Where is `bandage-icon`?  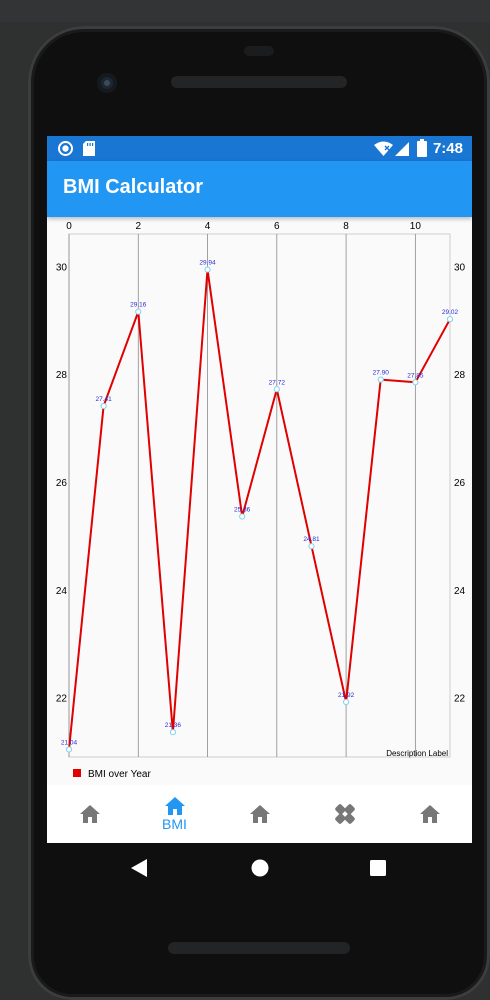
bandage-icon is located at coordinates (344, 814).